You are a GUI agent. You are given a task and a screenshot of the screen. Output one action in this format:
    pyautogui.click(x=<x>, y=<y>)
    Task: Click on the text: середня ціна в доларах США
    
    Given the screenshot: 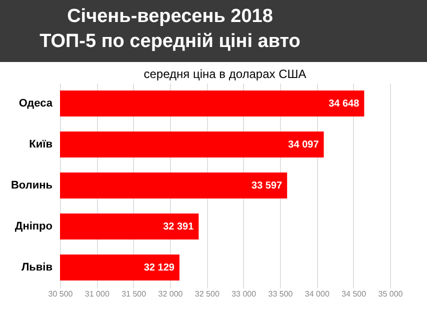 What is the action you would take?
    pyautogui.click(x=225, y=74)
    